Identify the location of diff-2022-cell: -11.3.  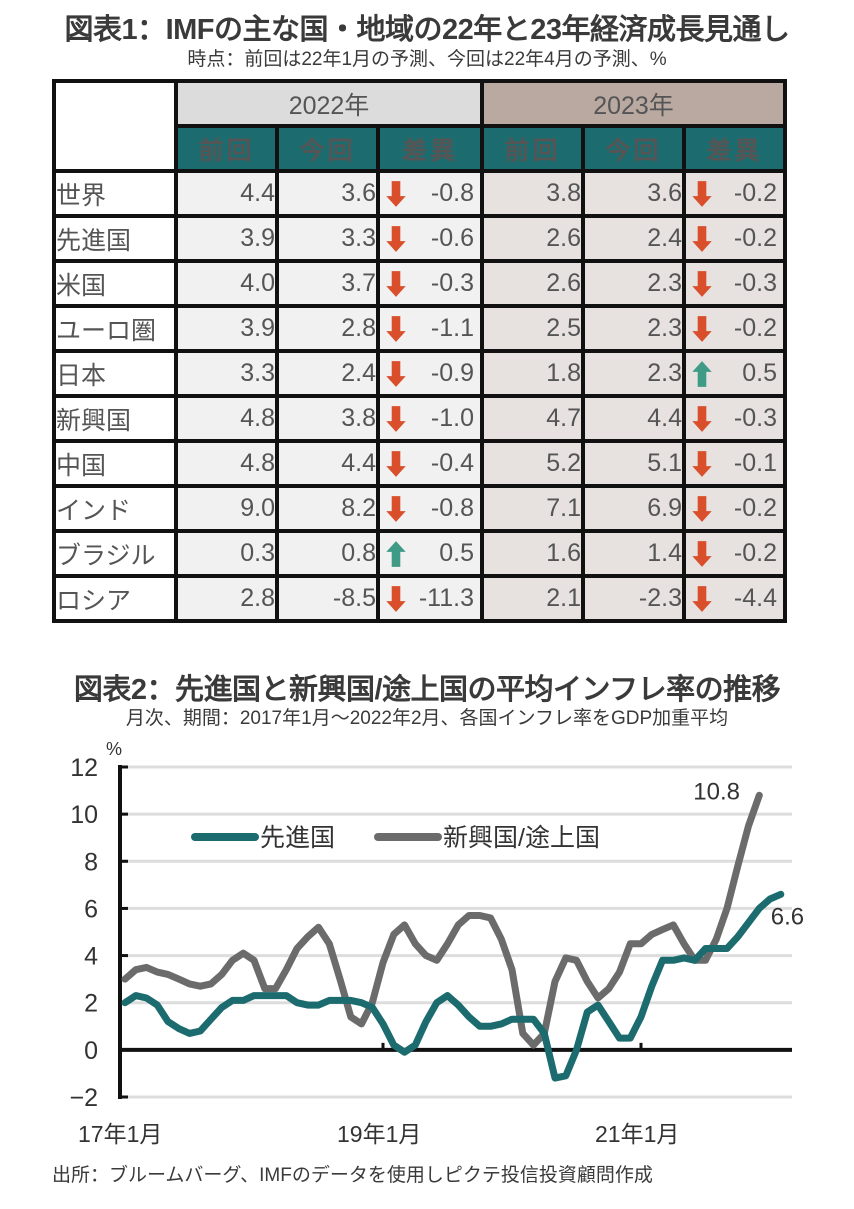
(430, 598).